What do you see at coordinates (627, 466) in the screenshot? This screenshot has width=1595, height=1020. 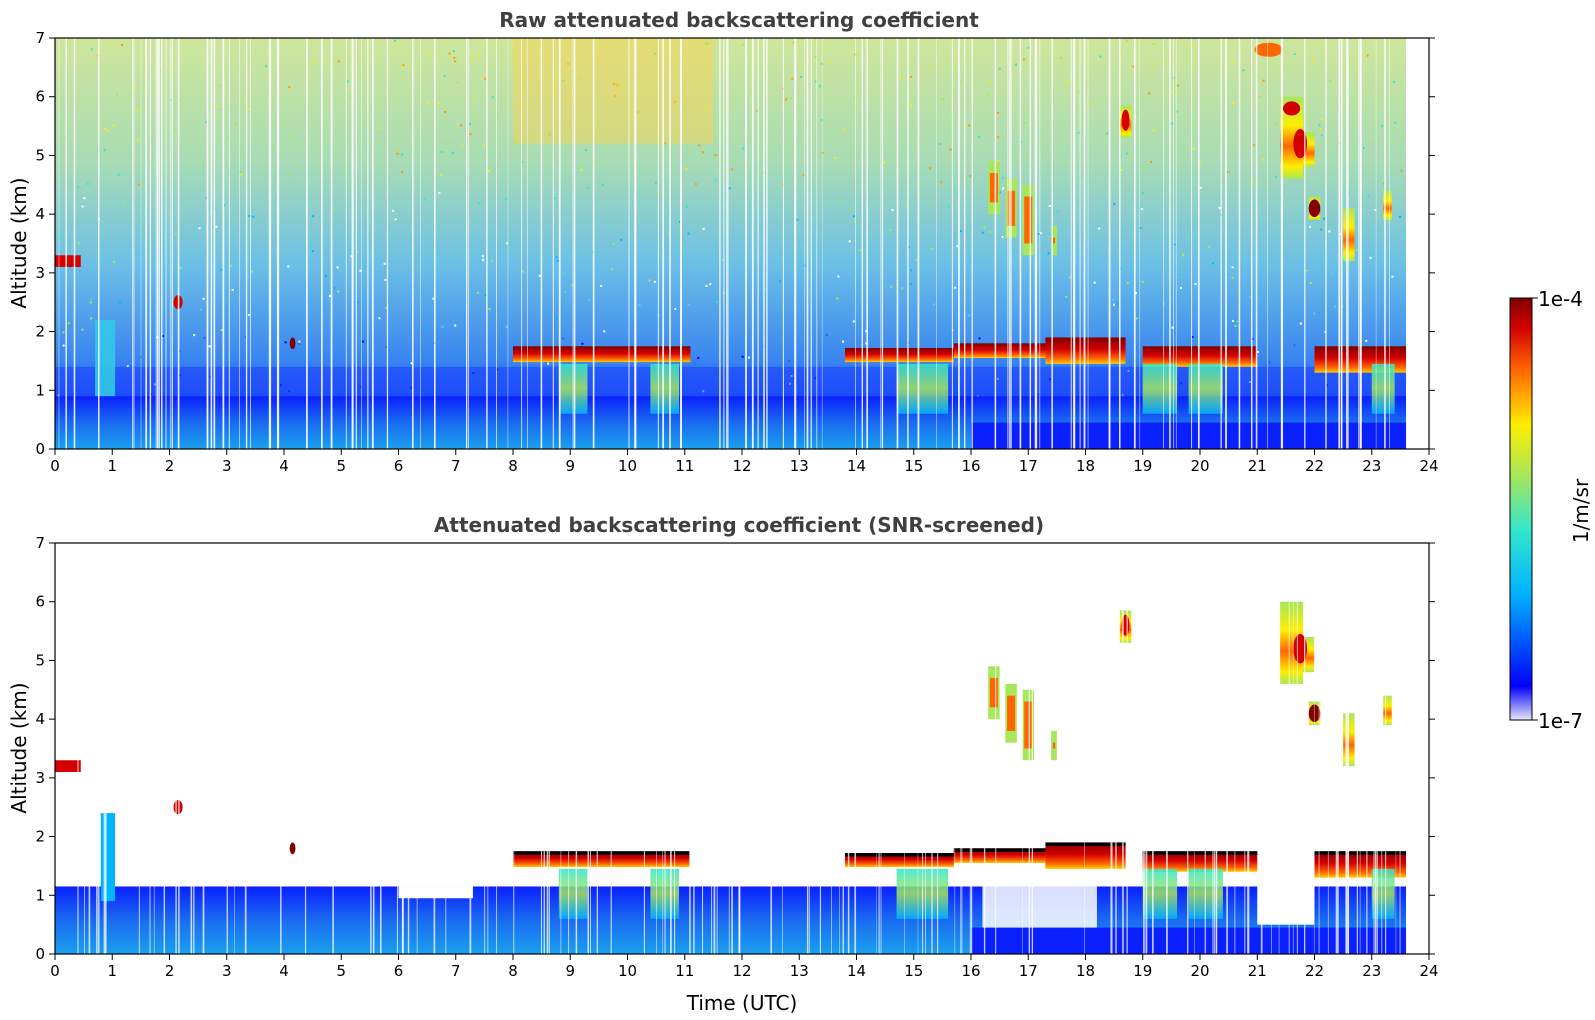 I see `x-tick-label: 10` at bounding box center [627, 466].